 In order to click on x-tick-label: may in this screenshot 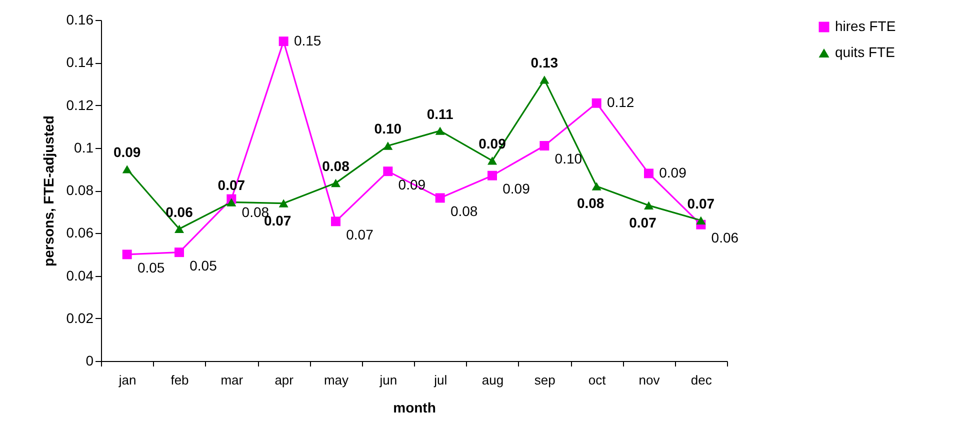, I will do `click(337, 380)`.